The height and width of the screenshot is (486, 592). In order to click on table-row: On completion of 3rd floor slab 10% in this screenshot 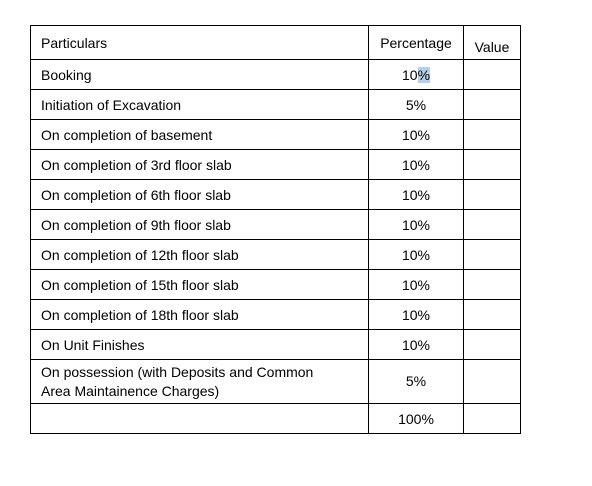, I will do `click(275, 164)`.